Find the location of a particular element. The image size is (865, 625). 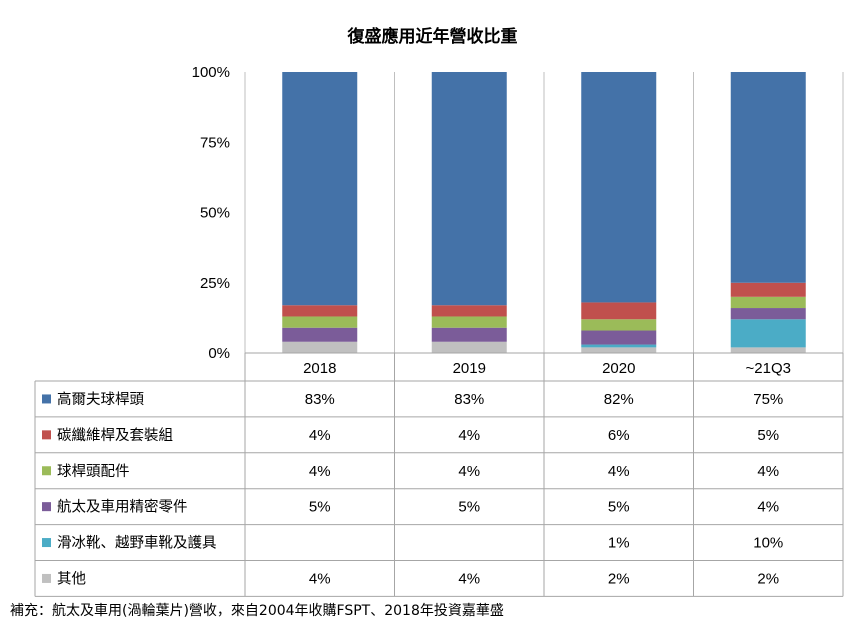

y-tick-label: 100% is located at coordinates (211, 72).